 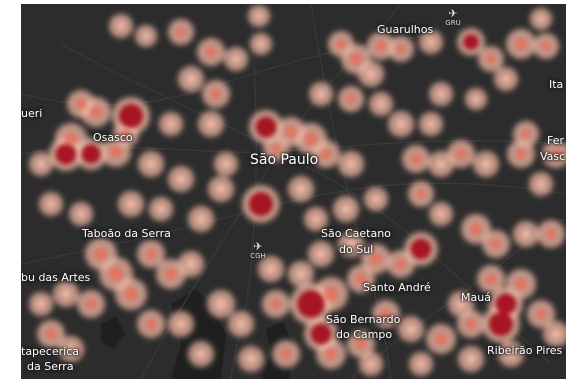 What do you see at coordinates (284, 160) in the screenshot?
I see `label-sao-paulo: São Paulo` at bounding box center [284, 160].